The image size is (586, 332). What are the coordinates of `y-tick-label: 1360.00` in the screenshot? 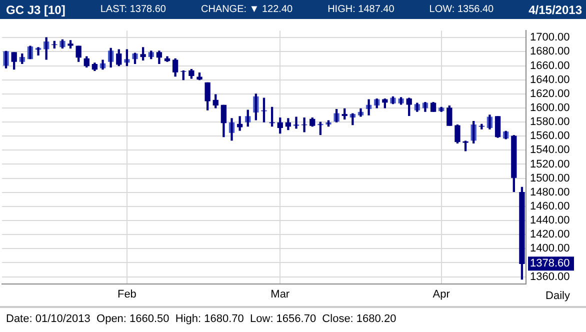 It's located at (550, 276).